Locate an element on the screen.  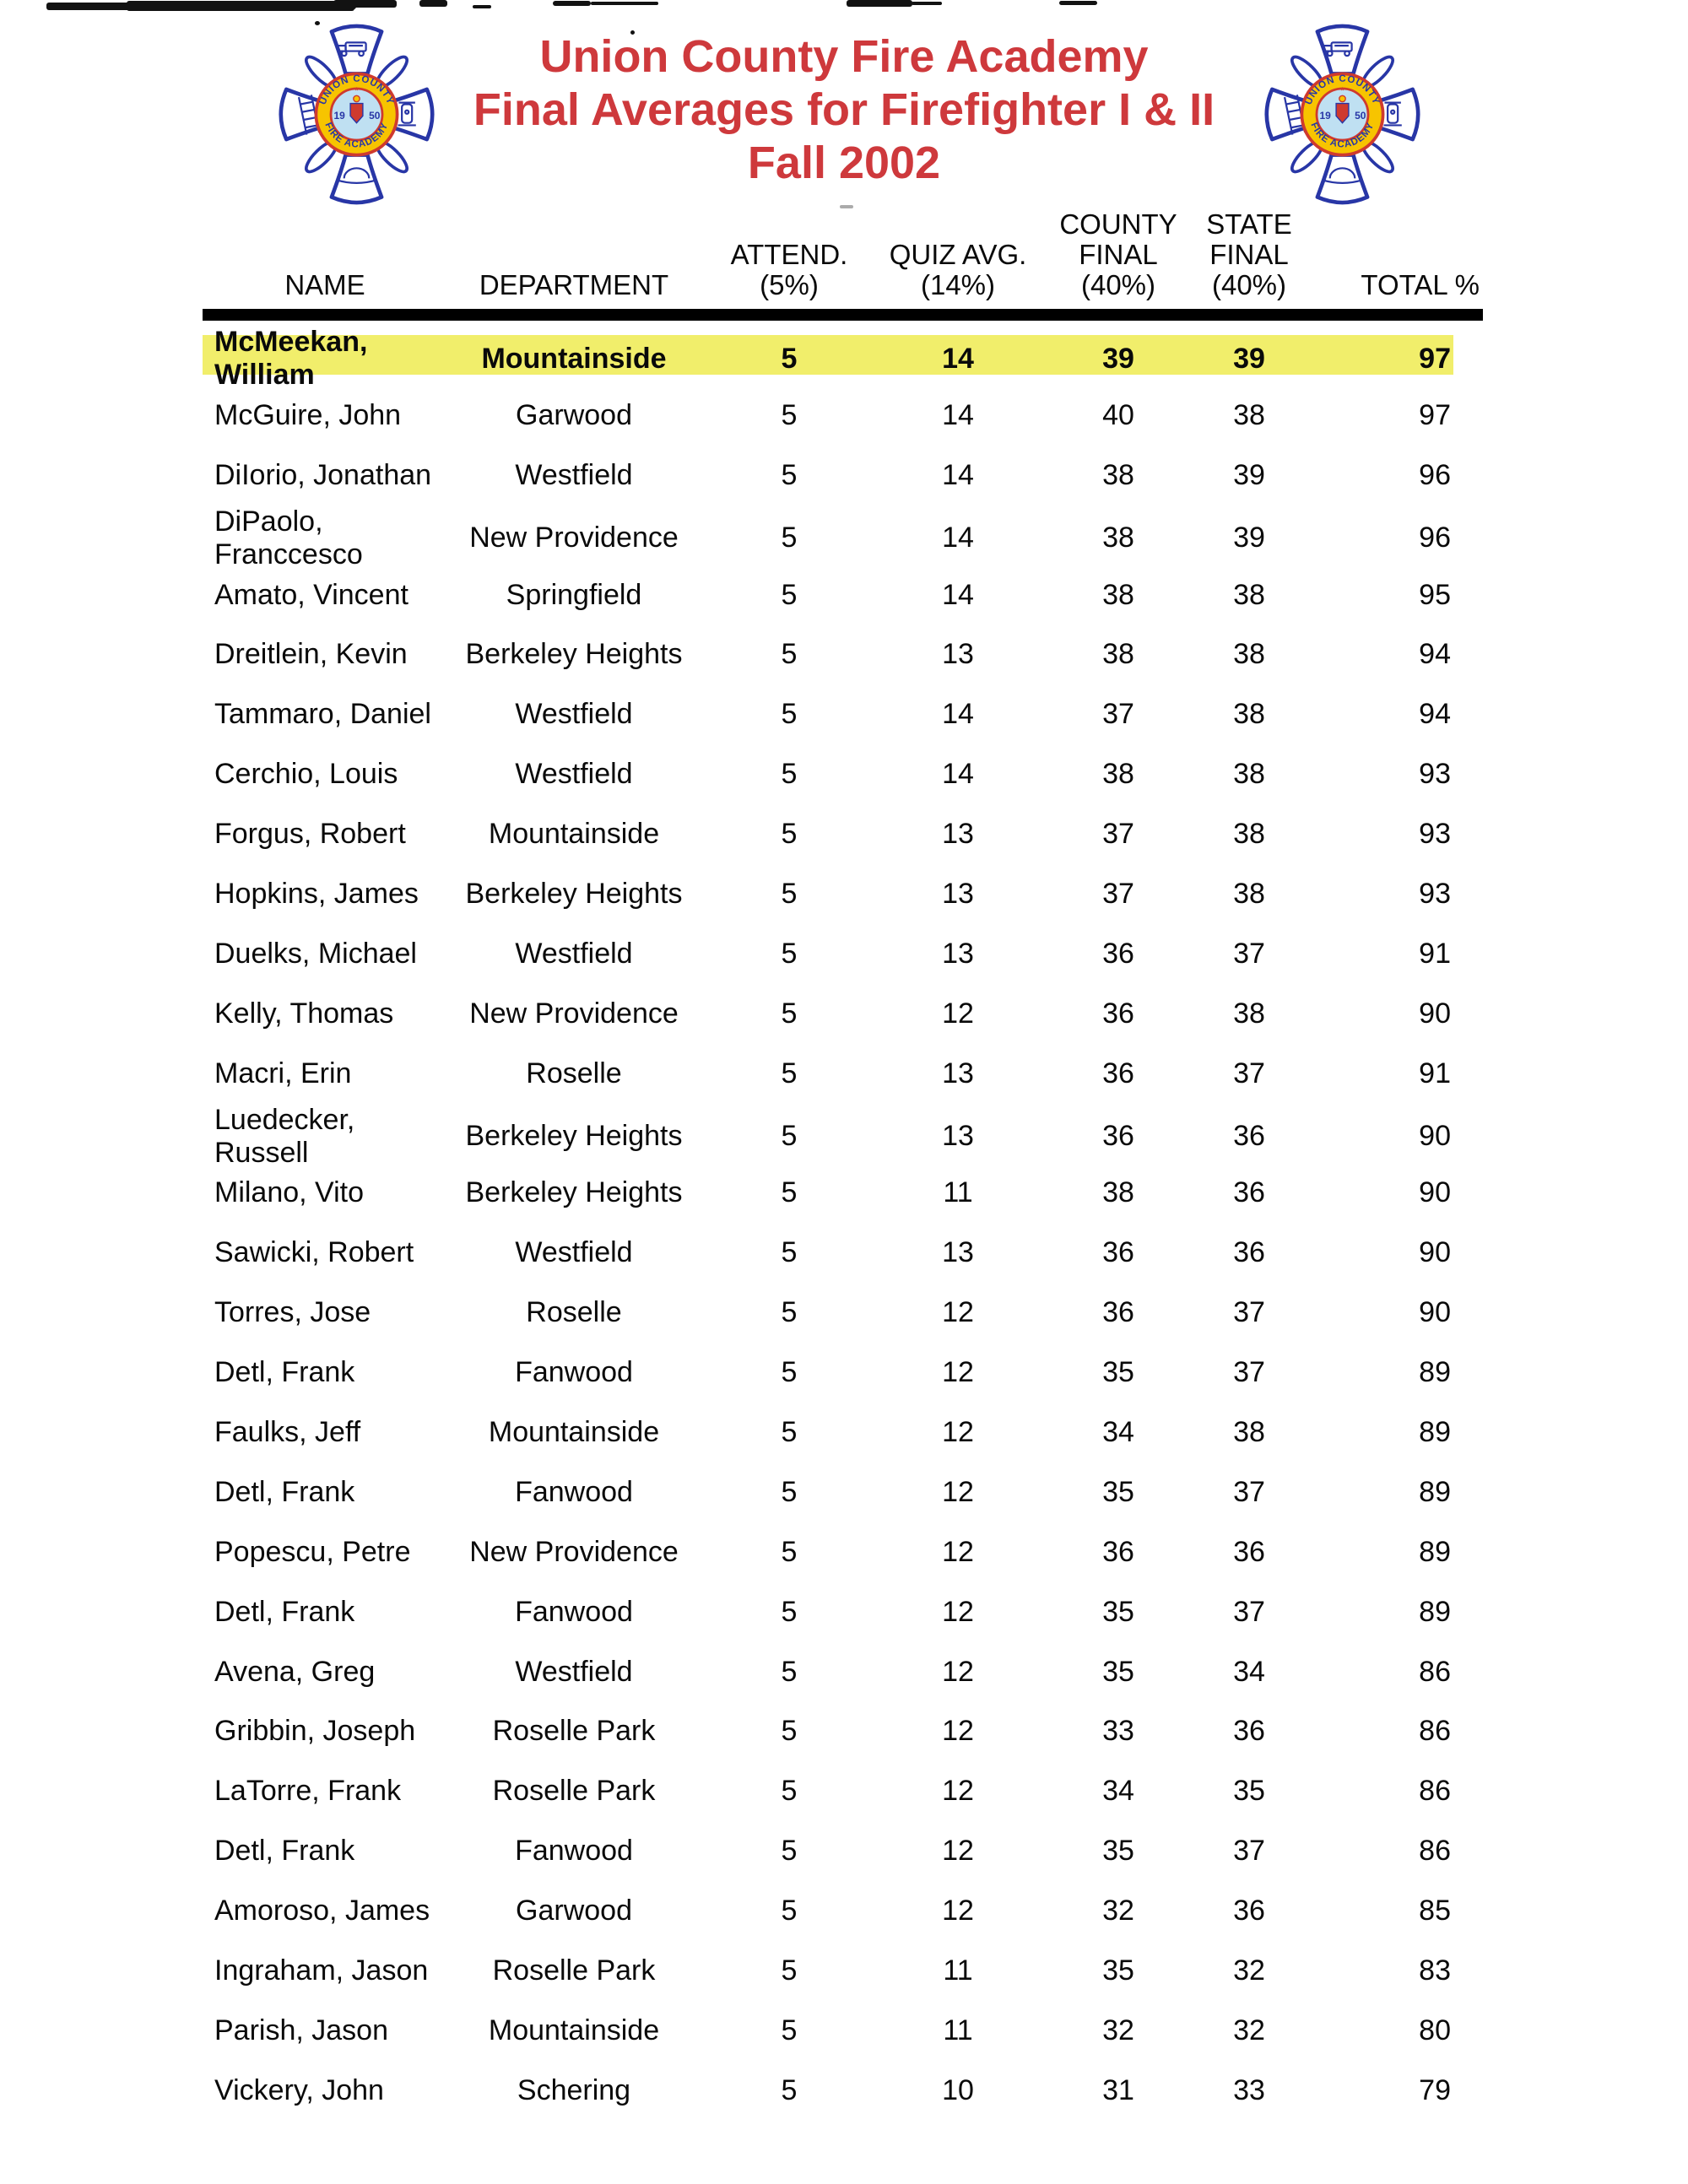
column-header-total: TOTAL % is located at coordinates (1391, 254).